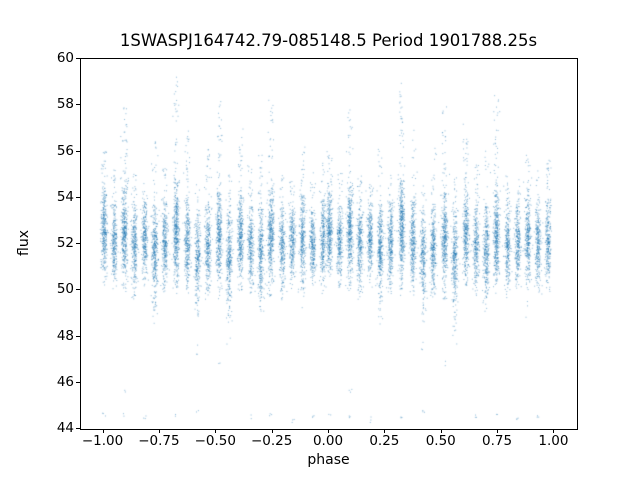 This screenshot has width=640, height=480. I want to click on y-tick-label: 50, so click(65, 289).